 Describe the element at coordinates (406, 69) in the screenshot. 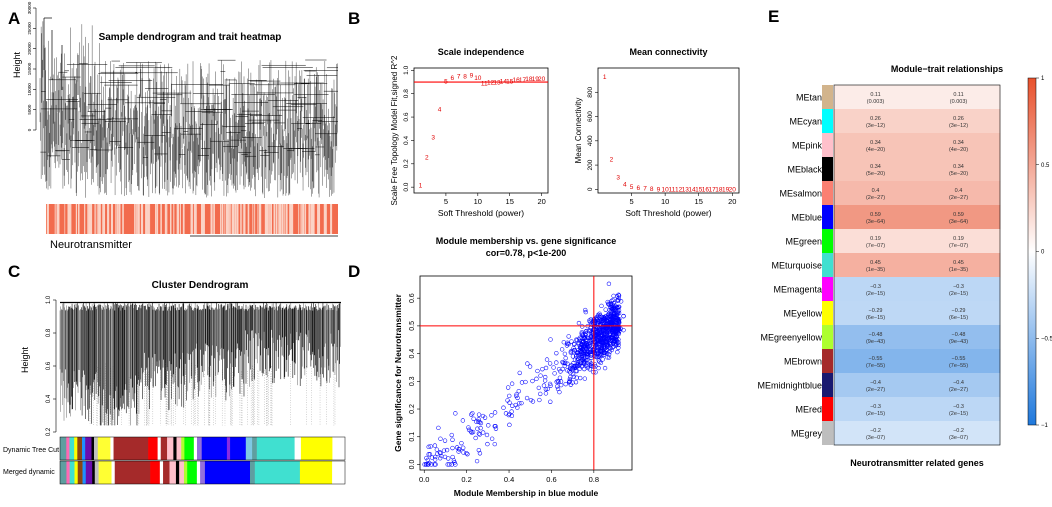

I see `y-tick-label: 1.0` at that location.